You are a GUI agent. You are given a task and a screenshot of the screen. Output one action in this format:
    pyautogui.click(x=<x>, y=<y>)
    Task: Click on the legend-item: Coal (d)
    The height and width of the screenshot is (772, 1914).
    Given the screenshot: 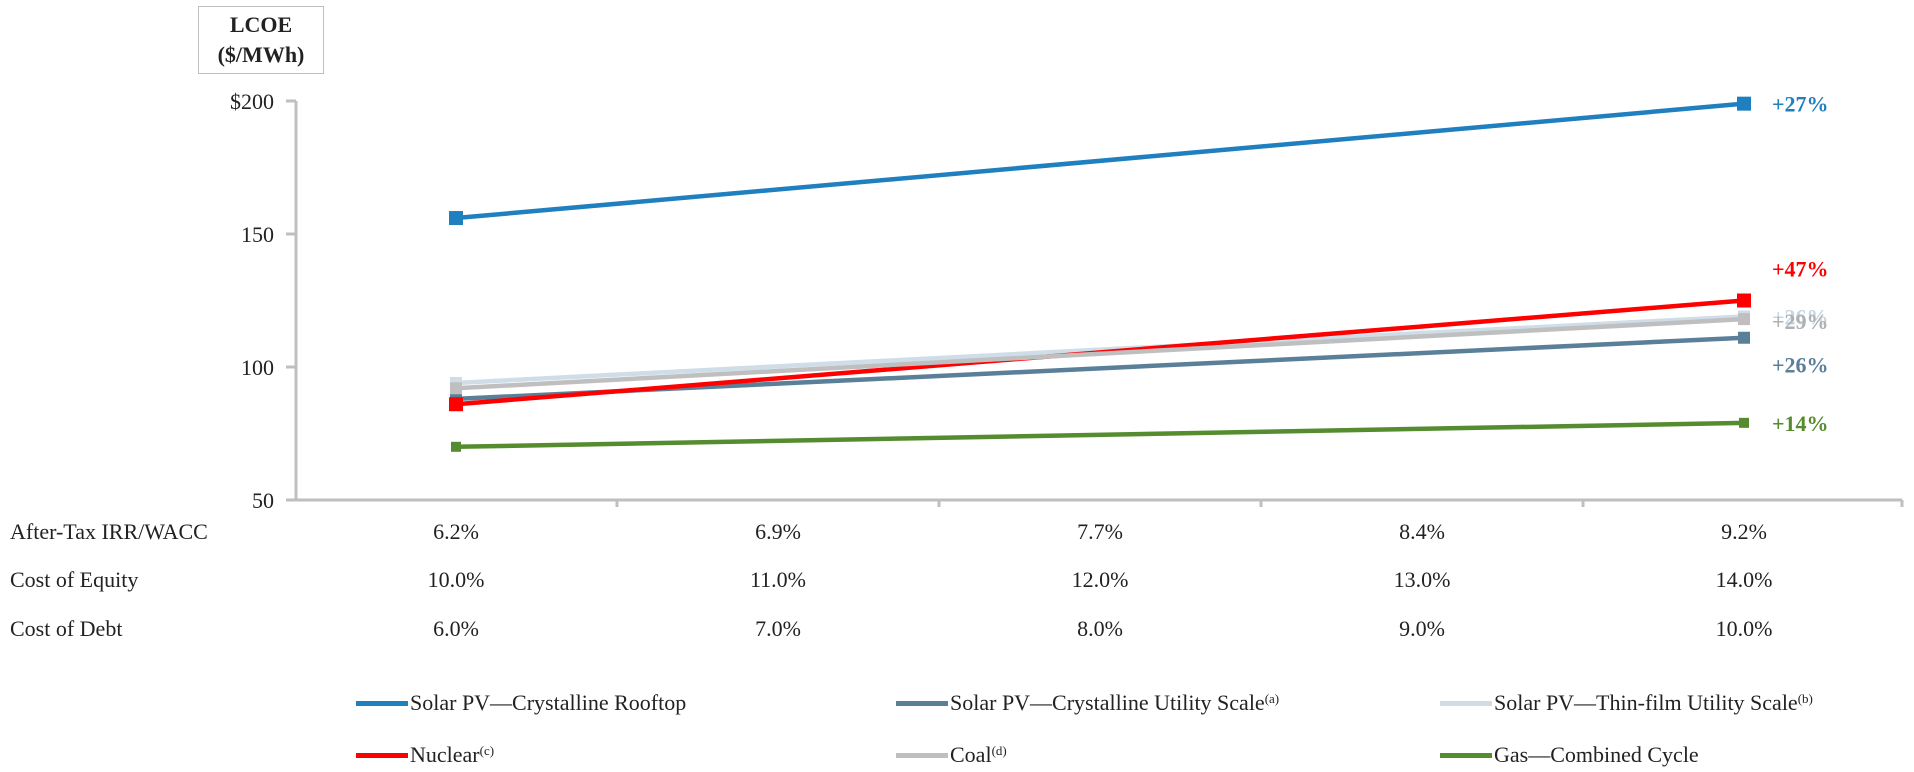 What is the action you would take?
    pyautogui.click(x=951, y=755)
    